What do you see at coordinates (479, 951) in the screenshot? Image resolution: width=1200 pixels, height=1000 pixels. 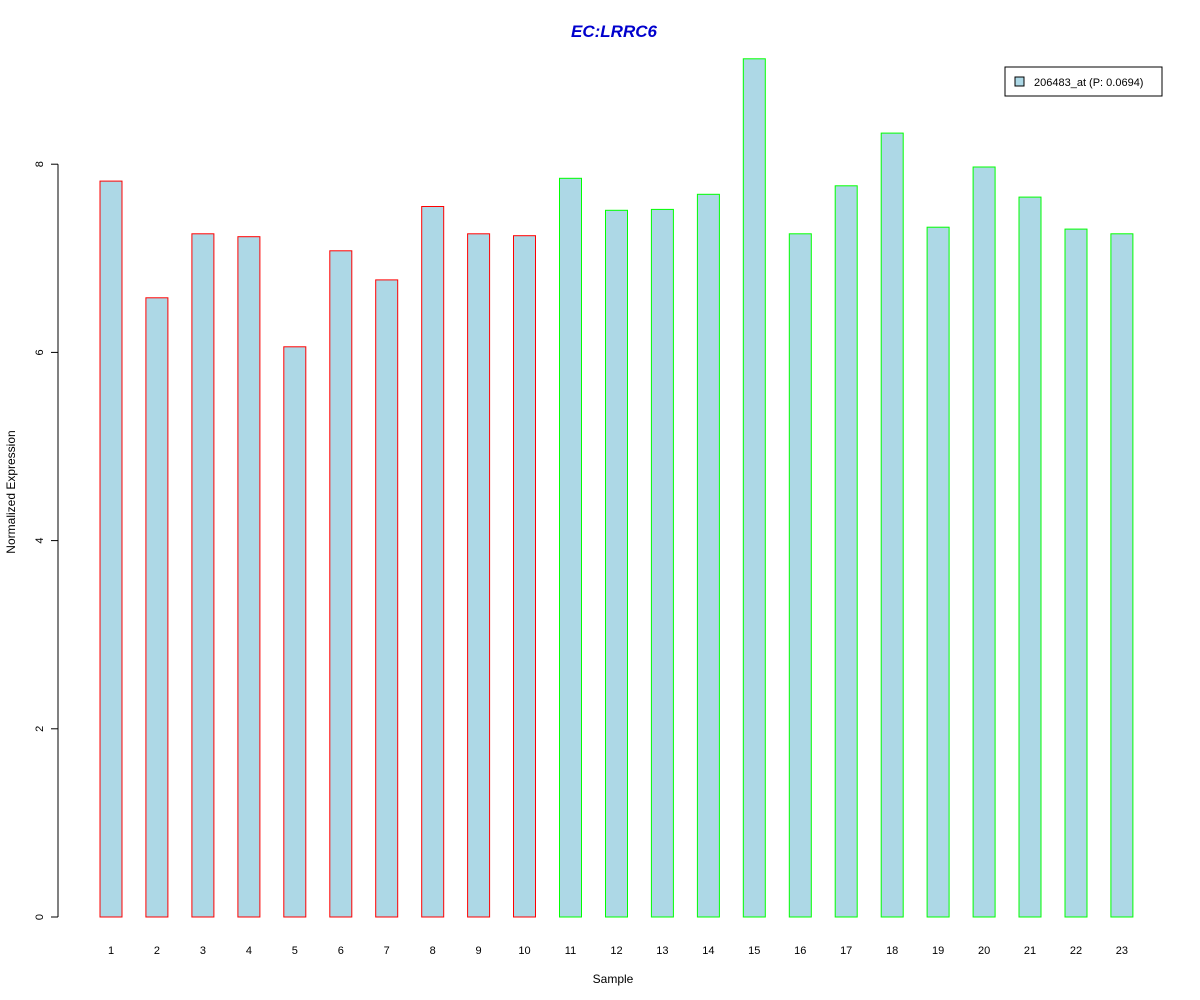 I see `x-tick-label: 9` at bounding box center [479, 951].